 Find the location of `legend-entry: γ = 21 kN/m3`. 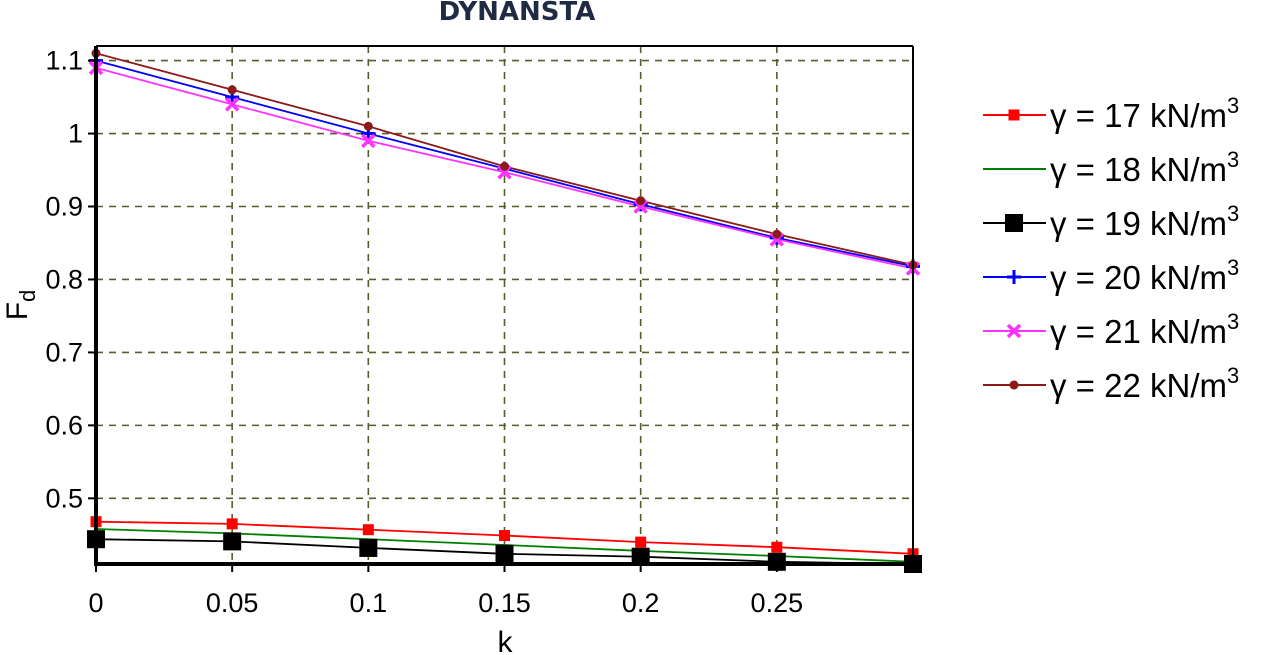

legend-entry: γ = 21 kN/m3 is located at coordinates (1111, 329).